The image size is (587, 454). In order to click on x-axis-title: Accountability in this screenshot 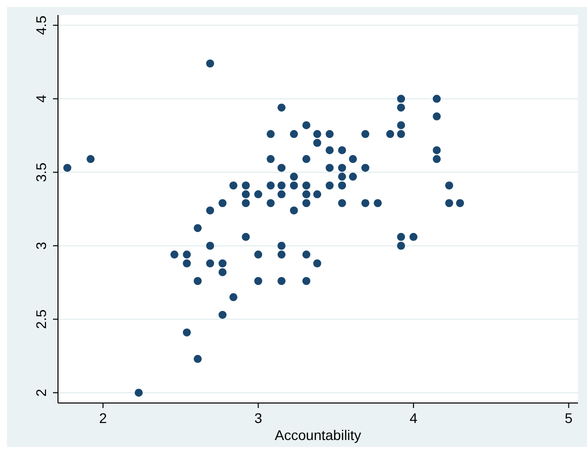, I will do `click(318, 435)`.